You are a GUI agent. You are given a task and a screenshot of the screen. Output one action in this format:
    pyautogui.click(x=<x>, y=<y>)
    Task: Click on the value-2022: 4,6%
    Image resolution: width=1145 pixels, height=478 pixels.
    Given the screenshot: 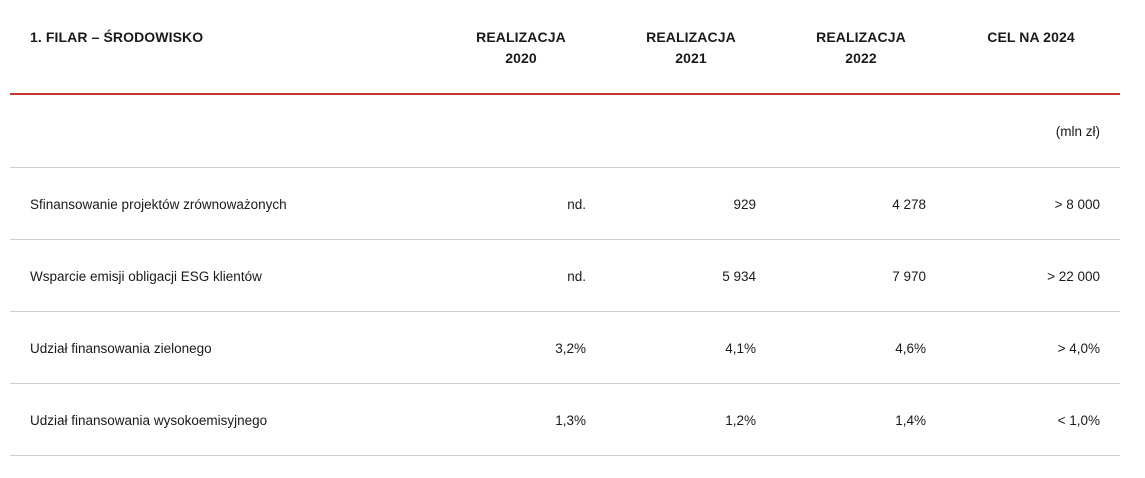 What is the action you would take?
    pyautogui.click(x=910, y=348)
    